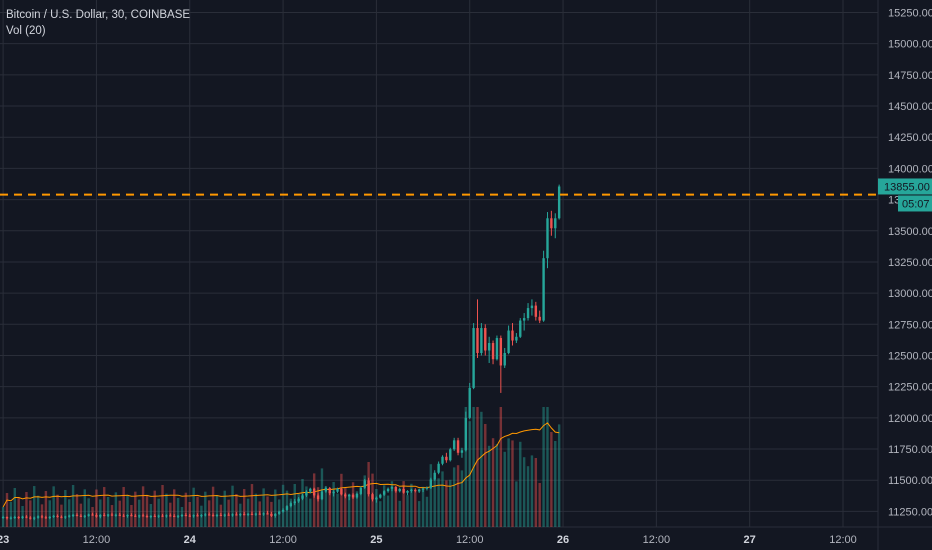 The height and width of the screenshot is (550, 932). What do you see at coordinates (910, 263) in the screenshot?
I see `price-tick-label: 13250.00` at bounding box center [910, 263].